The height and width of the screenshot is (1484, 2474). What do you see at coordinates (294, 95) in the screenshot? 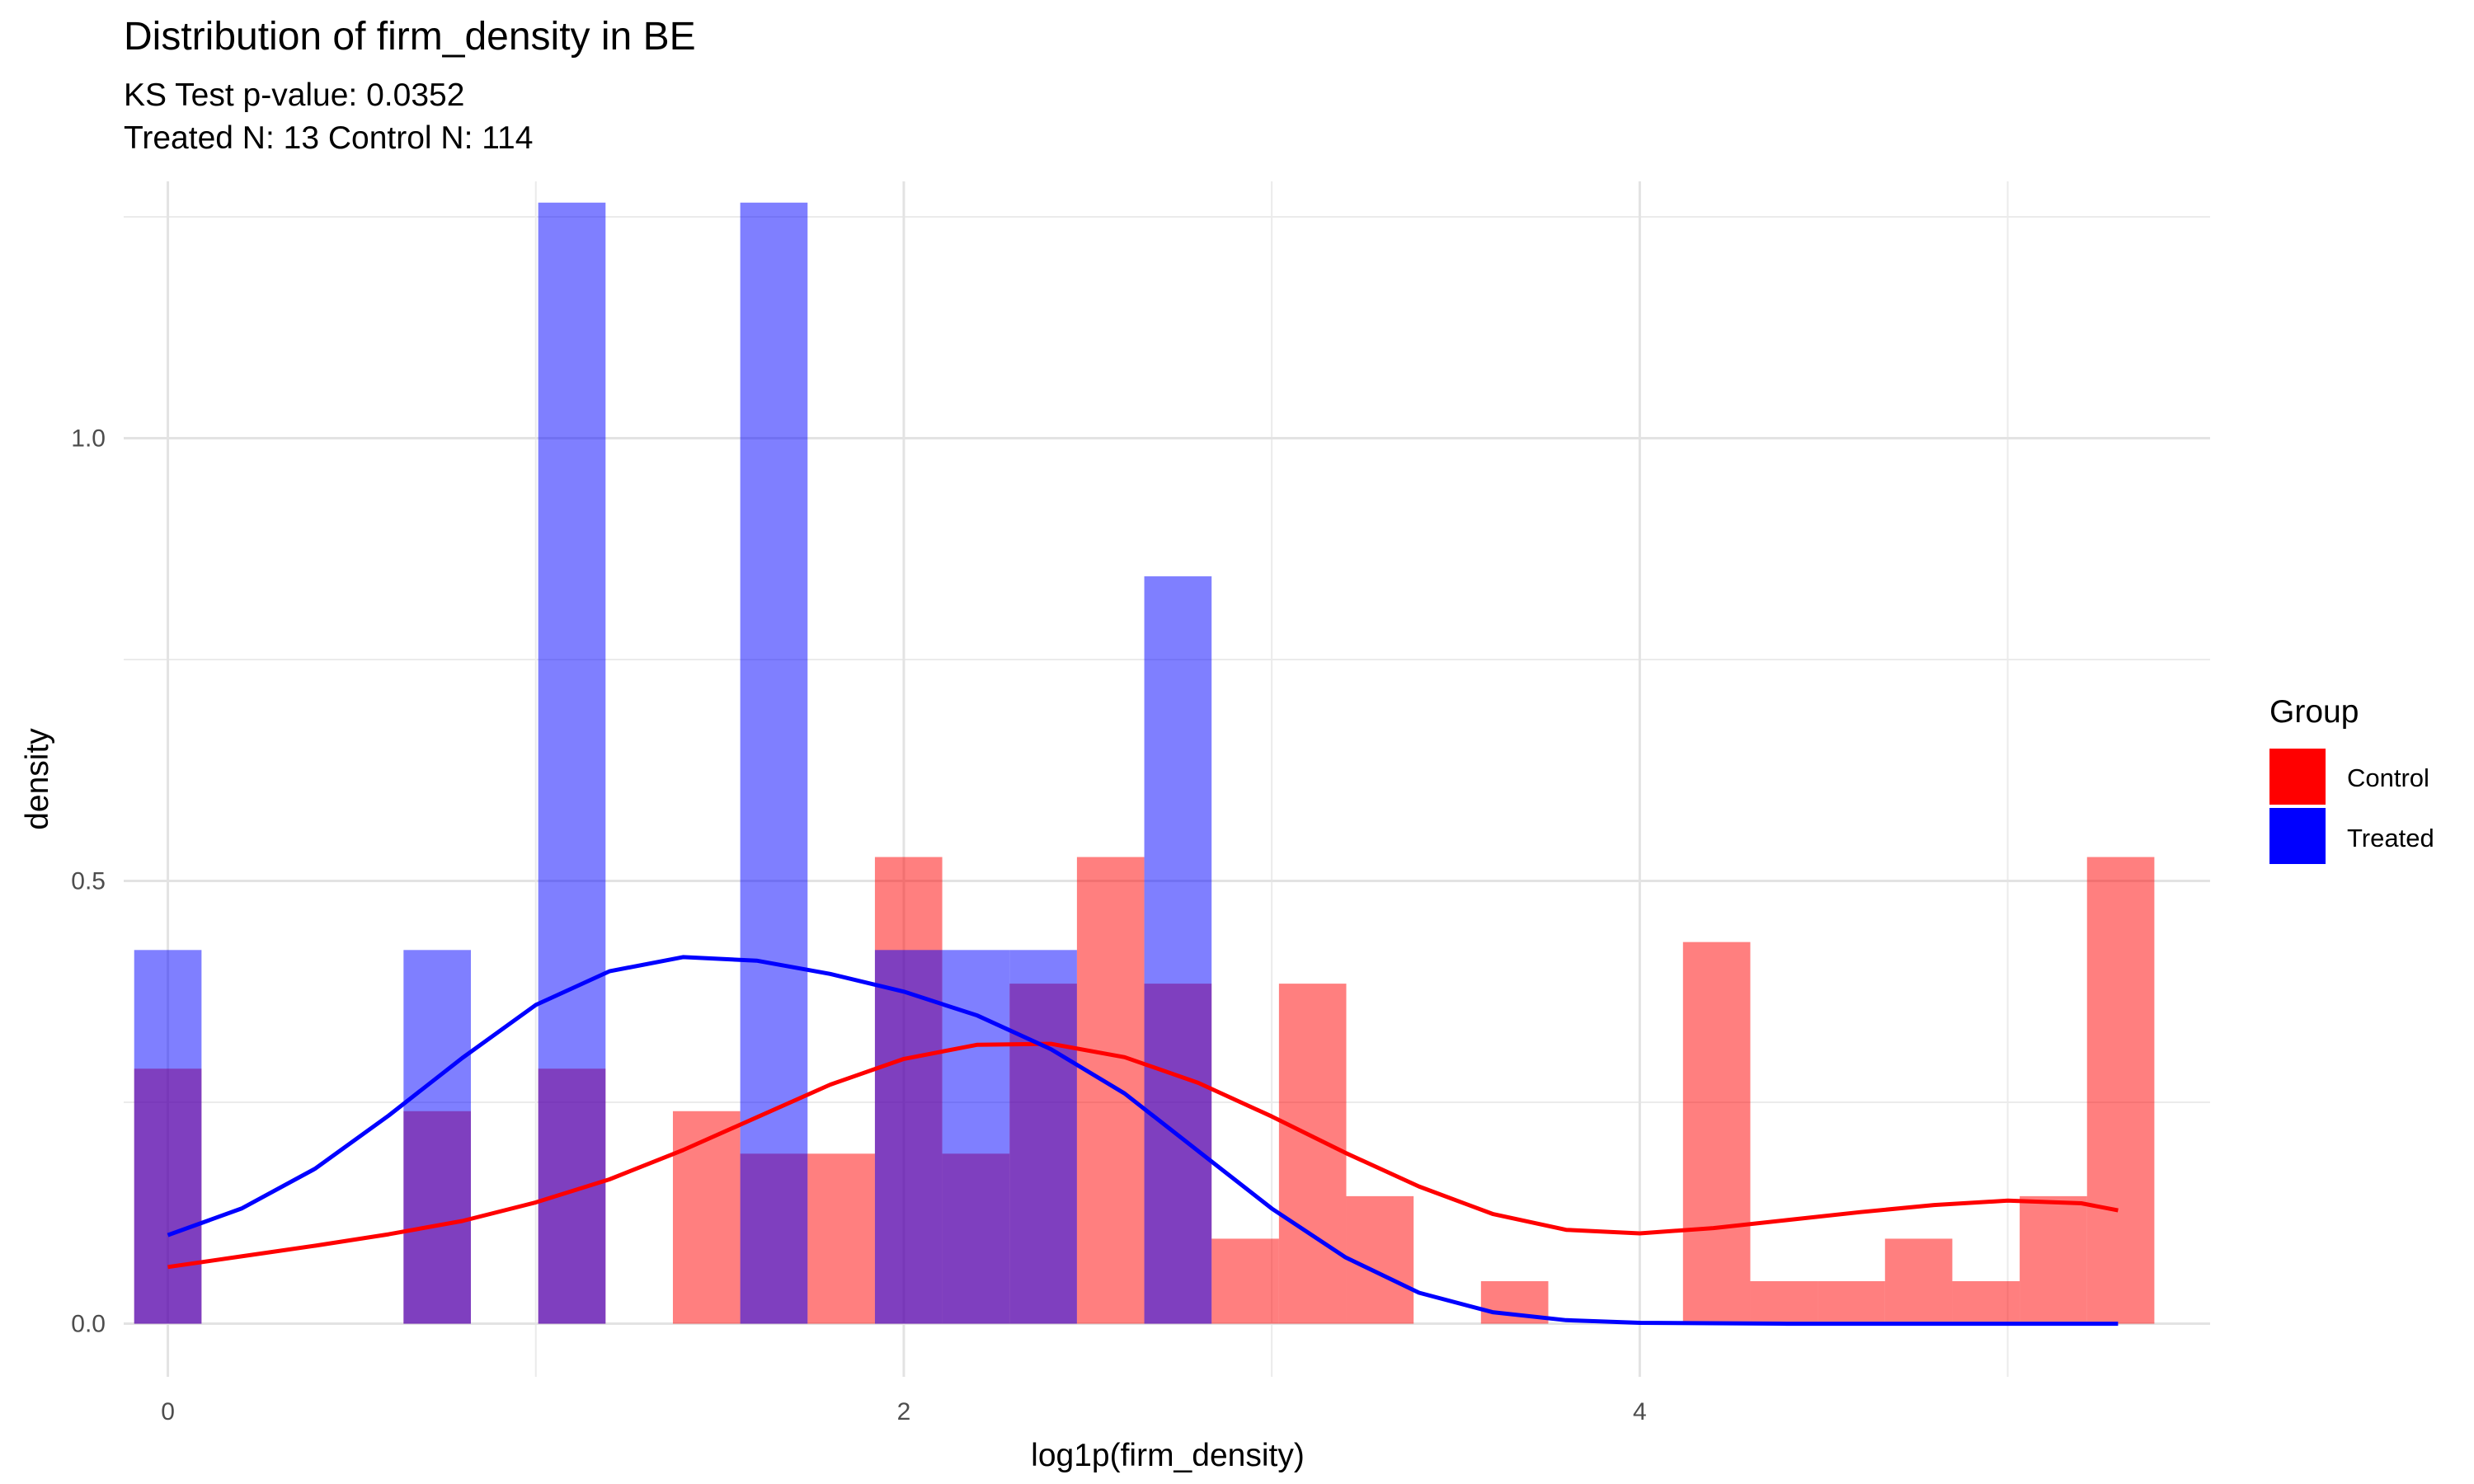
I see `chart-subtitle-line-1: KS Test p-value: 0.0352` at bounding box center [294, 95].